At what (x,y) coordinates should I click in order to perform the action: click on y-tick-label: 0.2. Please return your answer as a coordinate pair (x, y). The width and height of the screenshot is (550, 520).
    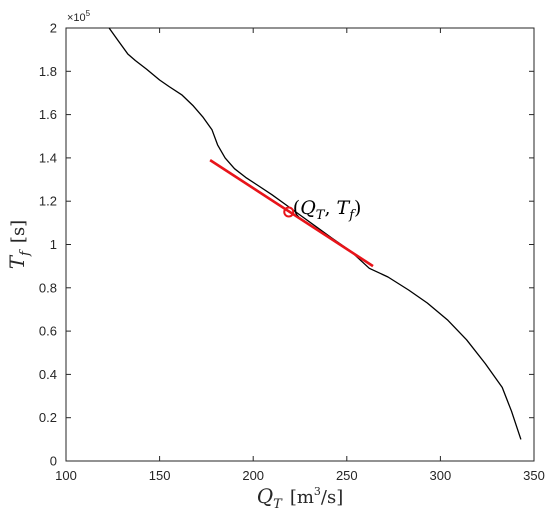
    Looking at the image, I should click on (48, 417).